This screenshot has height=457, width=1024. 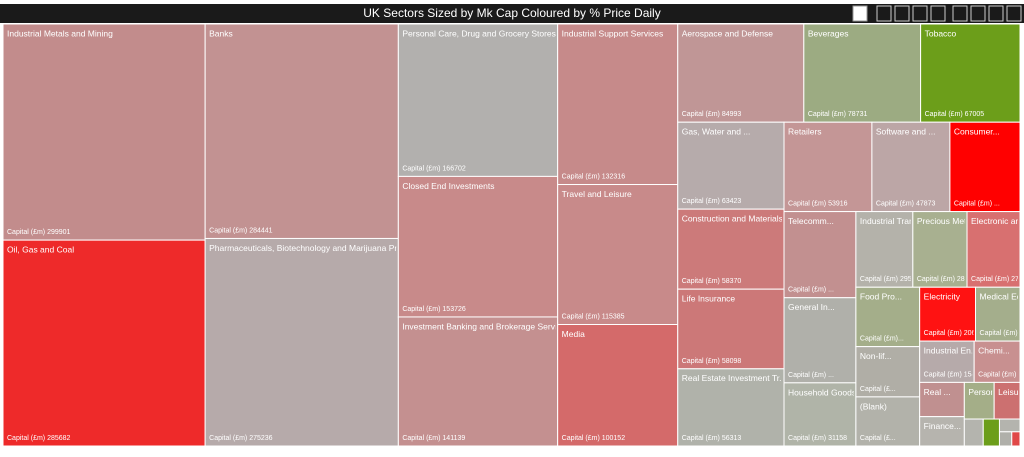 I want to click on copy-button, so click(x=978, y=13).